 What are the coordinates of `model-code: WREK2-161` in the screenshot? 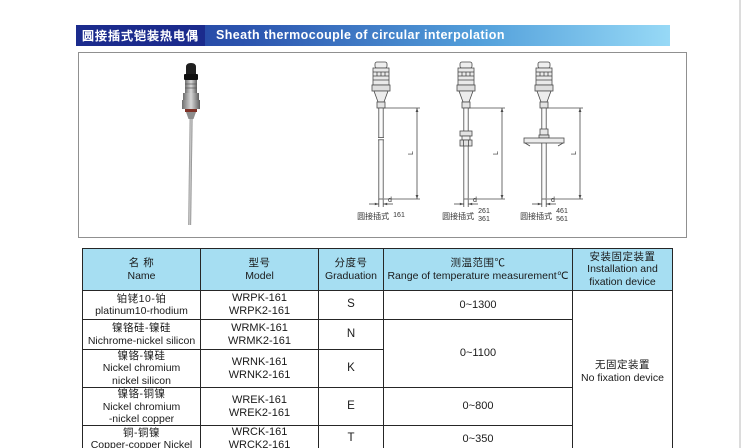 It's located at (259, 412).